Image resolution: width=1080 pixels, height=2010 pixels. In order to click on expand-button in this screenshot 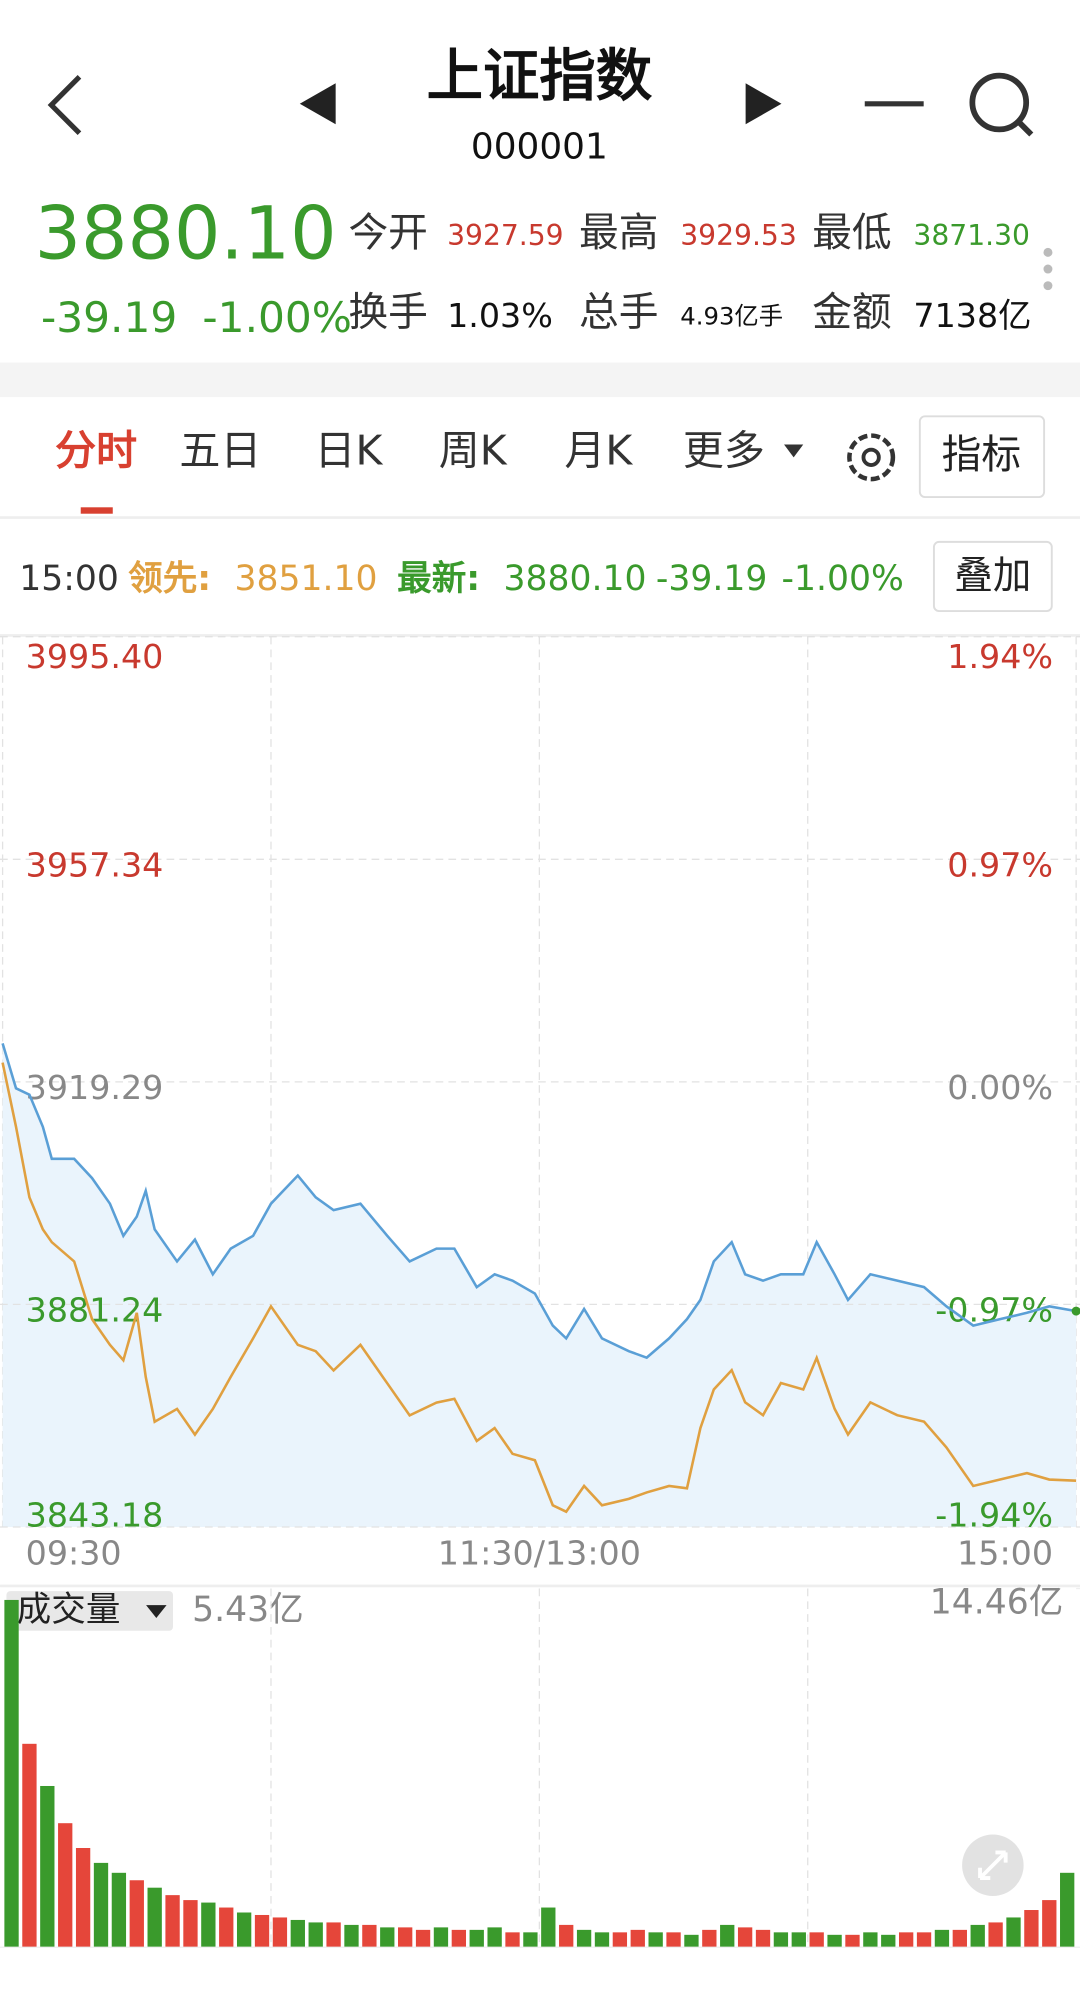, I will do `click(993, 1865)`.